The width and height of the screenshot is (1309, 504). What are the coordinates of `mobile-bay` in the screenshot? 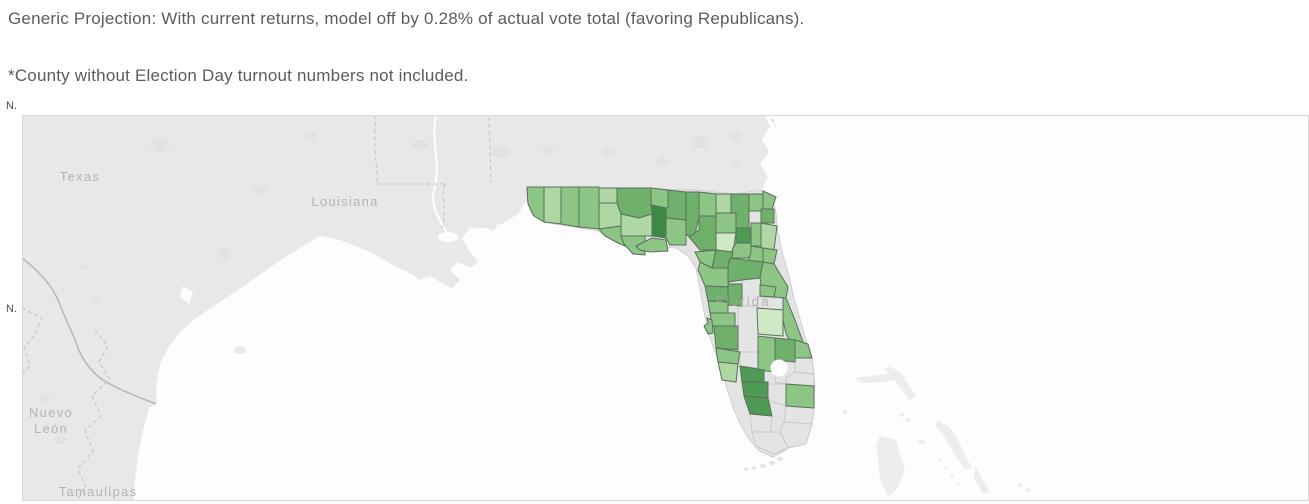 It's located at (500, 233).